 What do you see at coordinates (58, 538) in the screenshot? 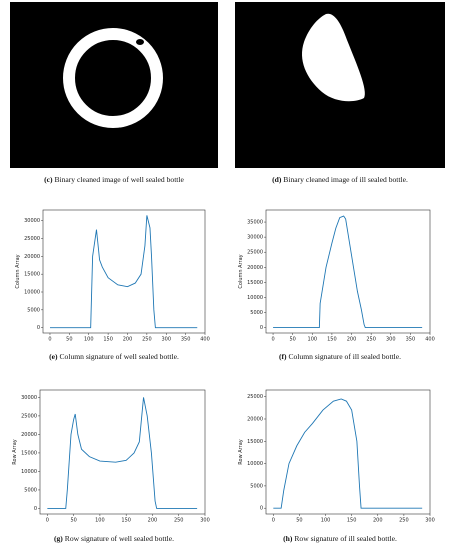
I see `caption-label: (g)` at bounding box center [58, 538].